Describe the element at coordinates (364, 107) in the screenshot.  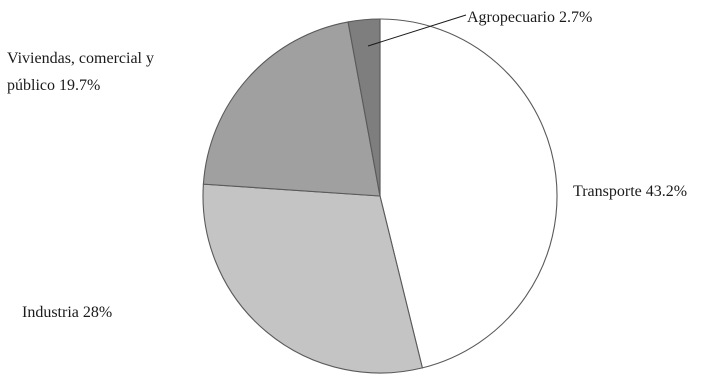
I see `slice-agropecuario` at that location.